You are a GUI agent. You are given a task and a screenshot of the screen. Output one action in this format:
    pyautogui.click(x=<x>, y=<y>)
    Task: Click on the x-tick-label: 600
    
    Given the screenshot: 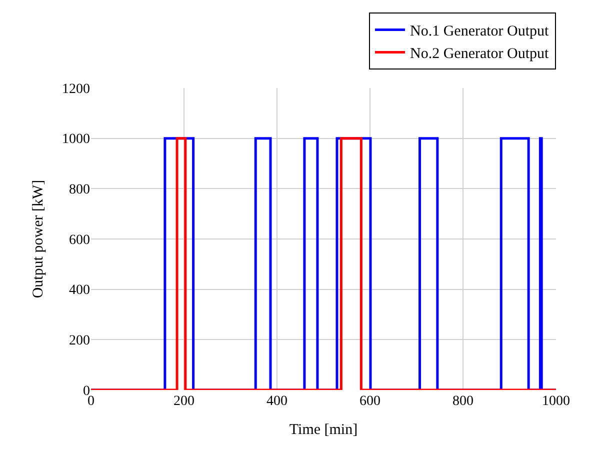 What is the action you would take?
    pyautogui.click(x=370, y=401)
    